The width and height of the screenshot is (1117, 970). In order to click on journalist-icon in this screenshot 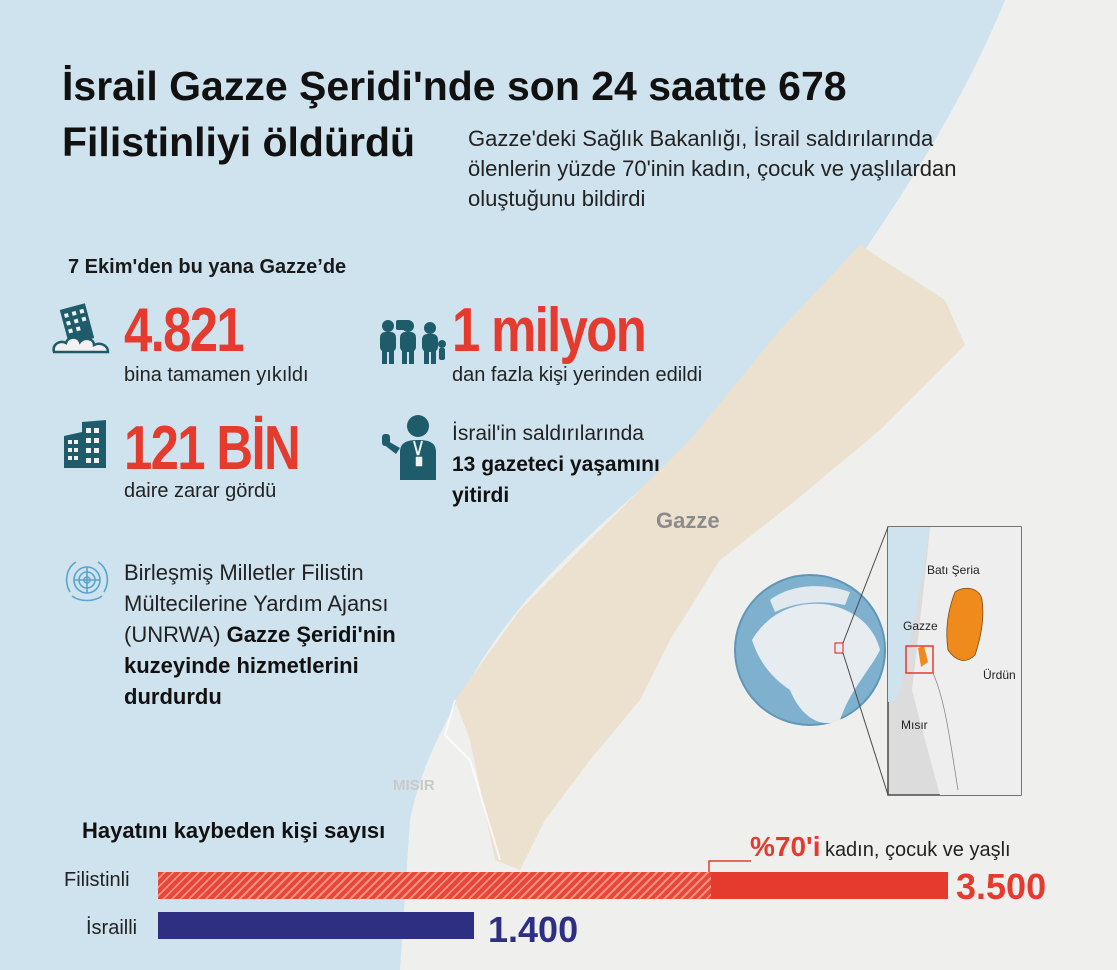, I will do `click(409, 447)`.